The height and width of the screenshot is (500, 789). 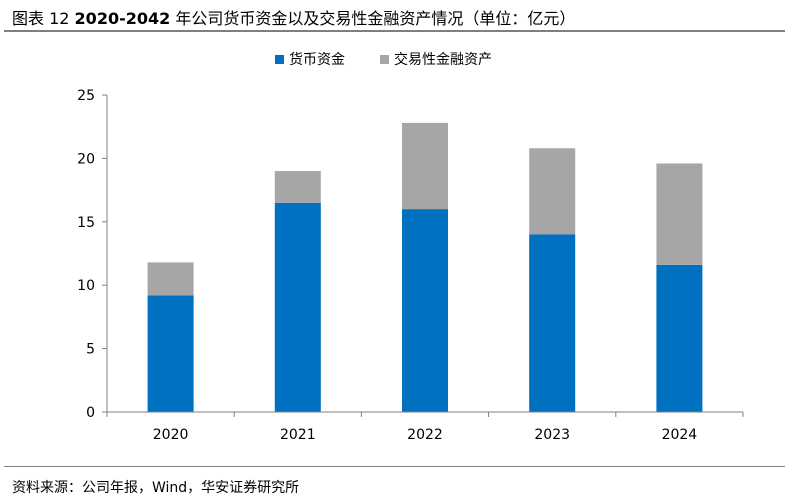 I want to click on title-years: 2020-2042, so click(x=122, y=18).